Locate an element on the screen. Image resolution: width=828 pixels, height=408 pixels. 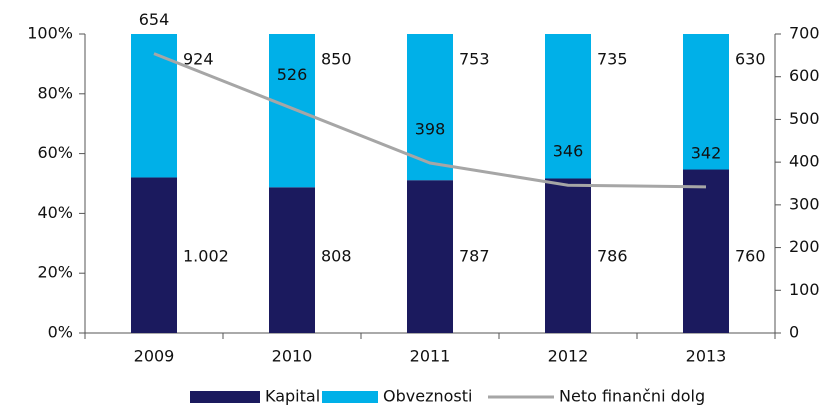
x-tick-label: 2011 is located at coordinates (430, 356).